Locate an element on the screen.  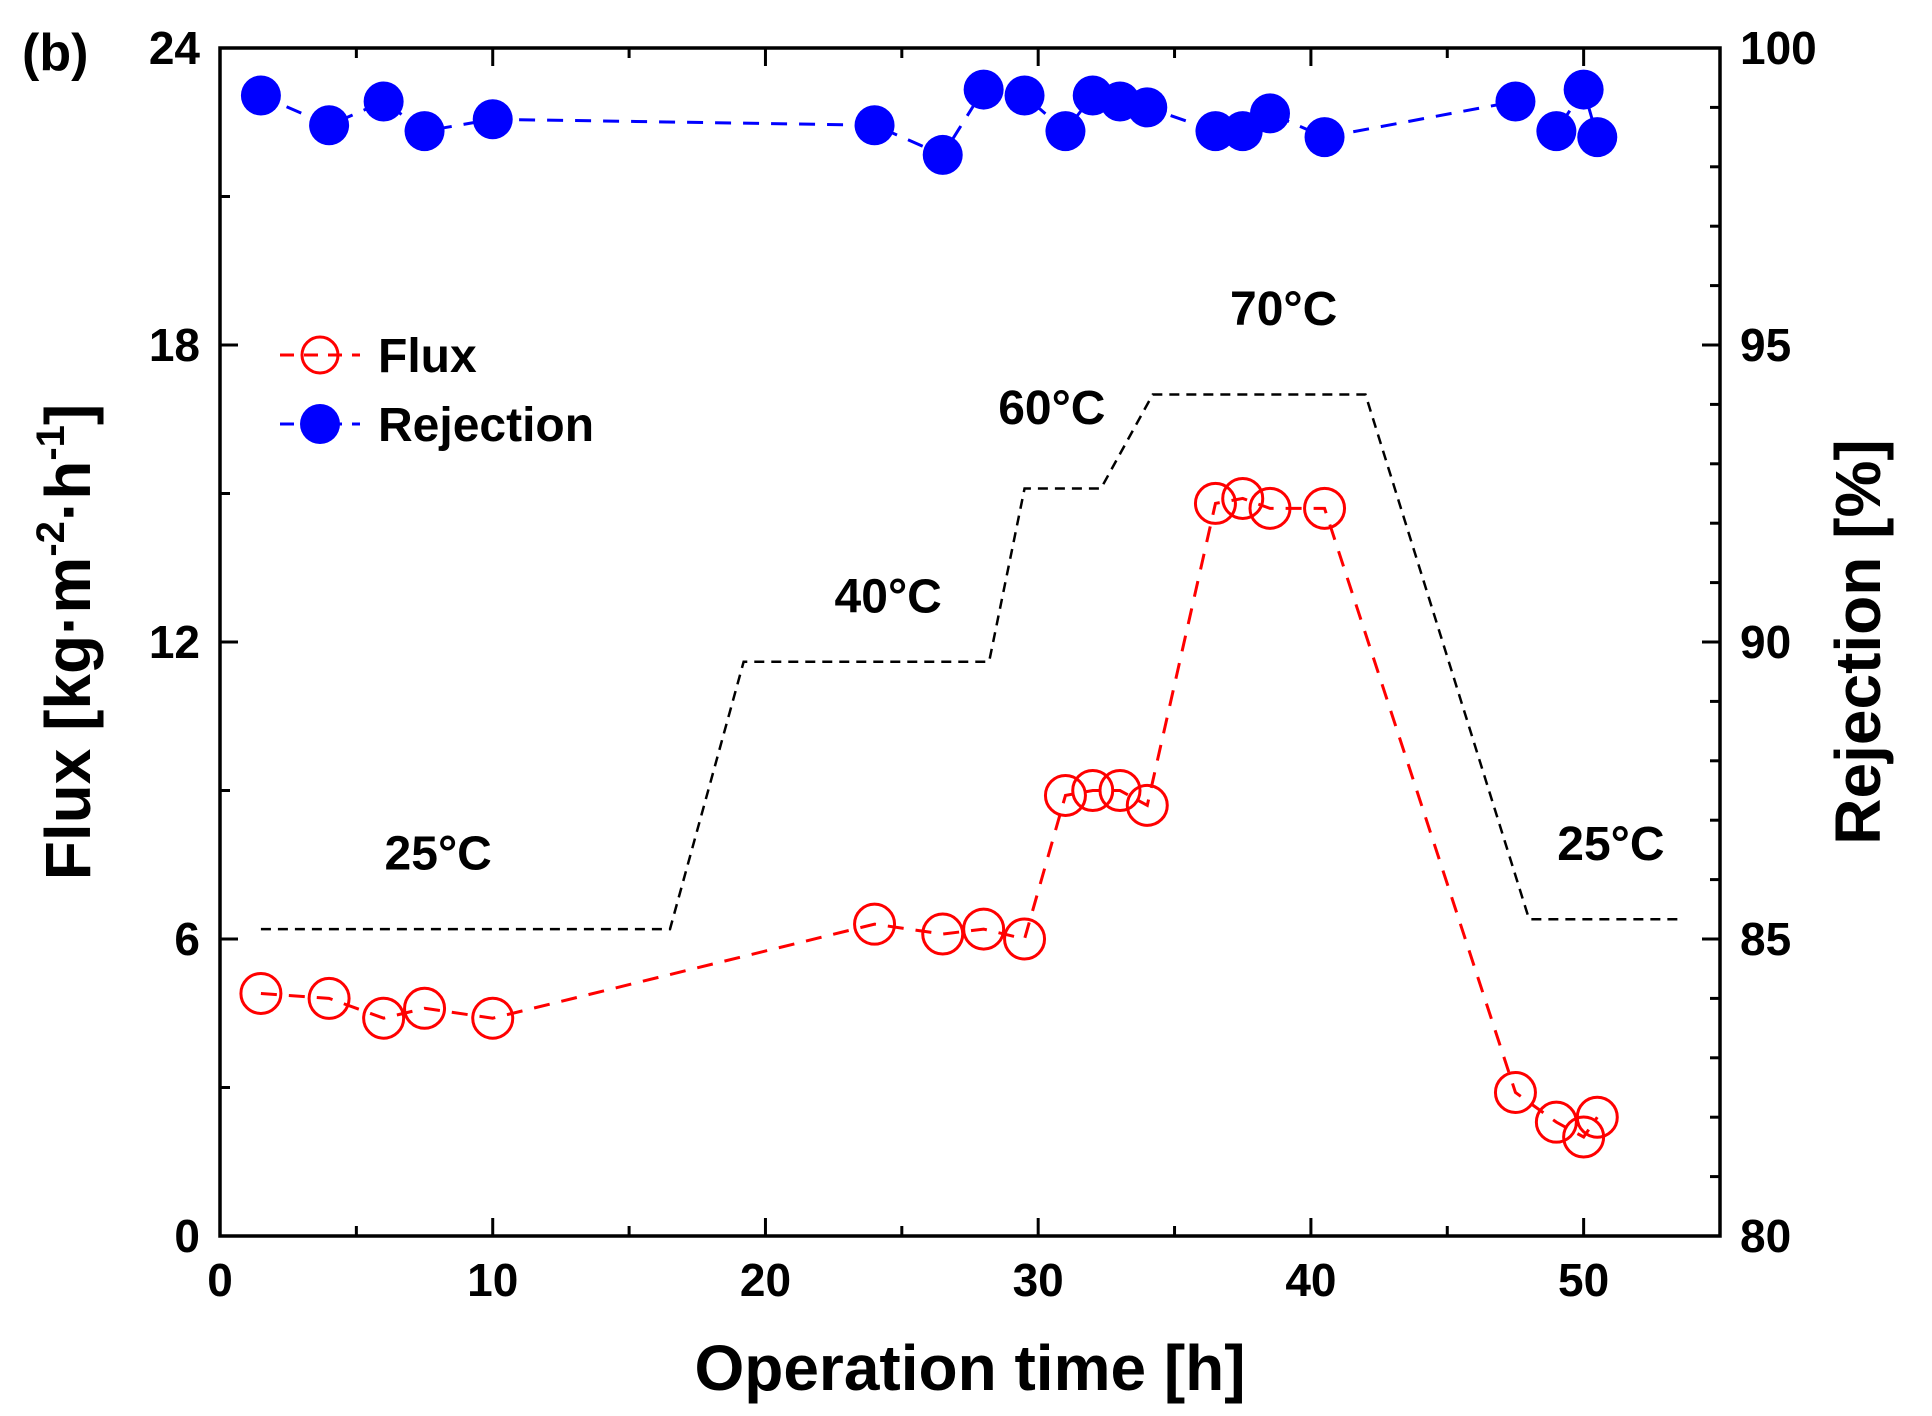
y-left-title-part-1: Flux [kg·m is located at coordinates (68, 719).